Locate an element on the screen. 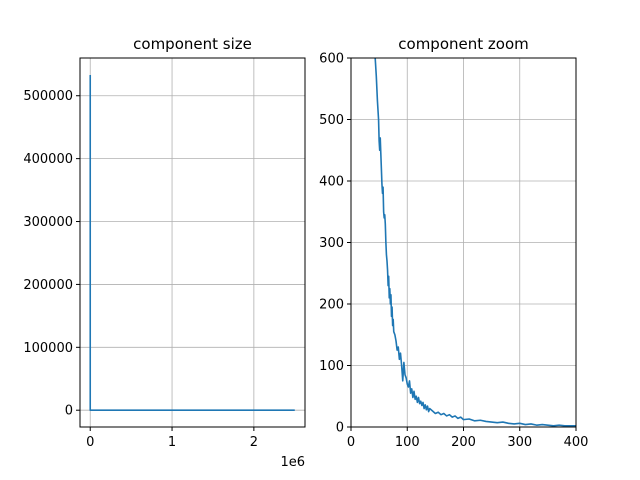 The height and width of the screenshot is (480, 640). x-tick-label: 100 is located at coordinates (407, 442).